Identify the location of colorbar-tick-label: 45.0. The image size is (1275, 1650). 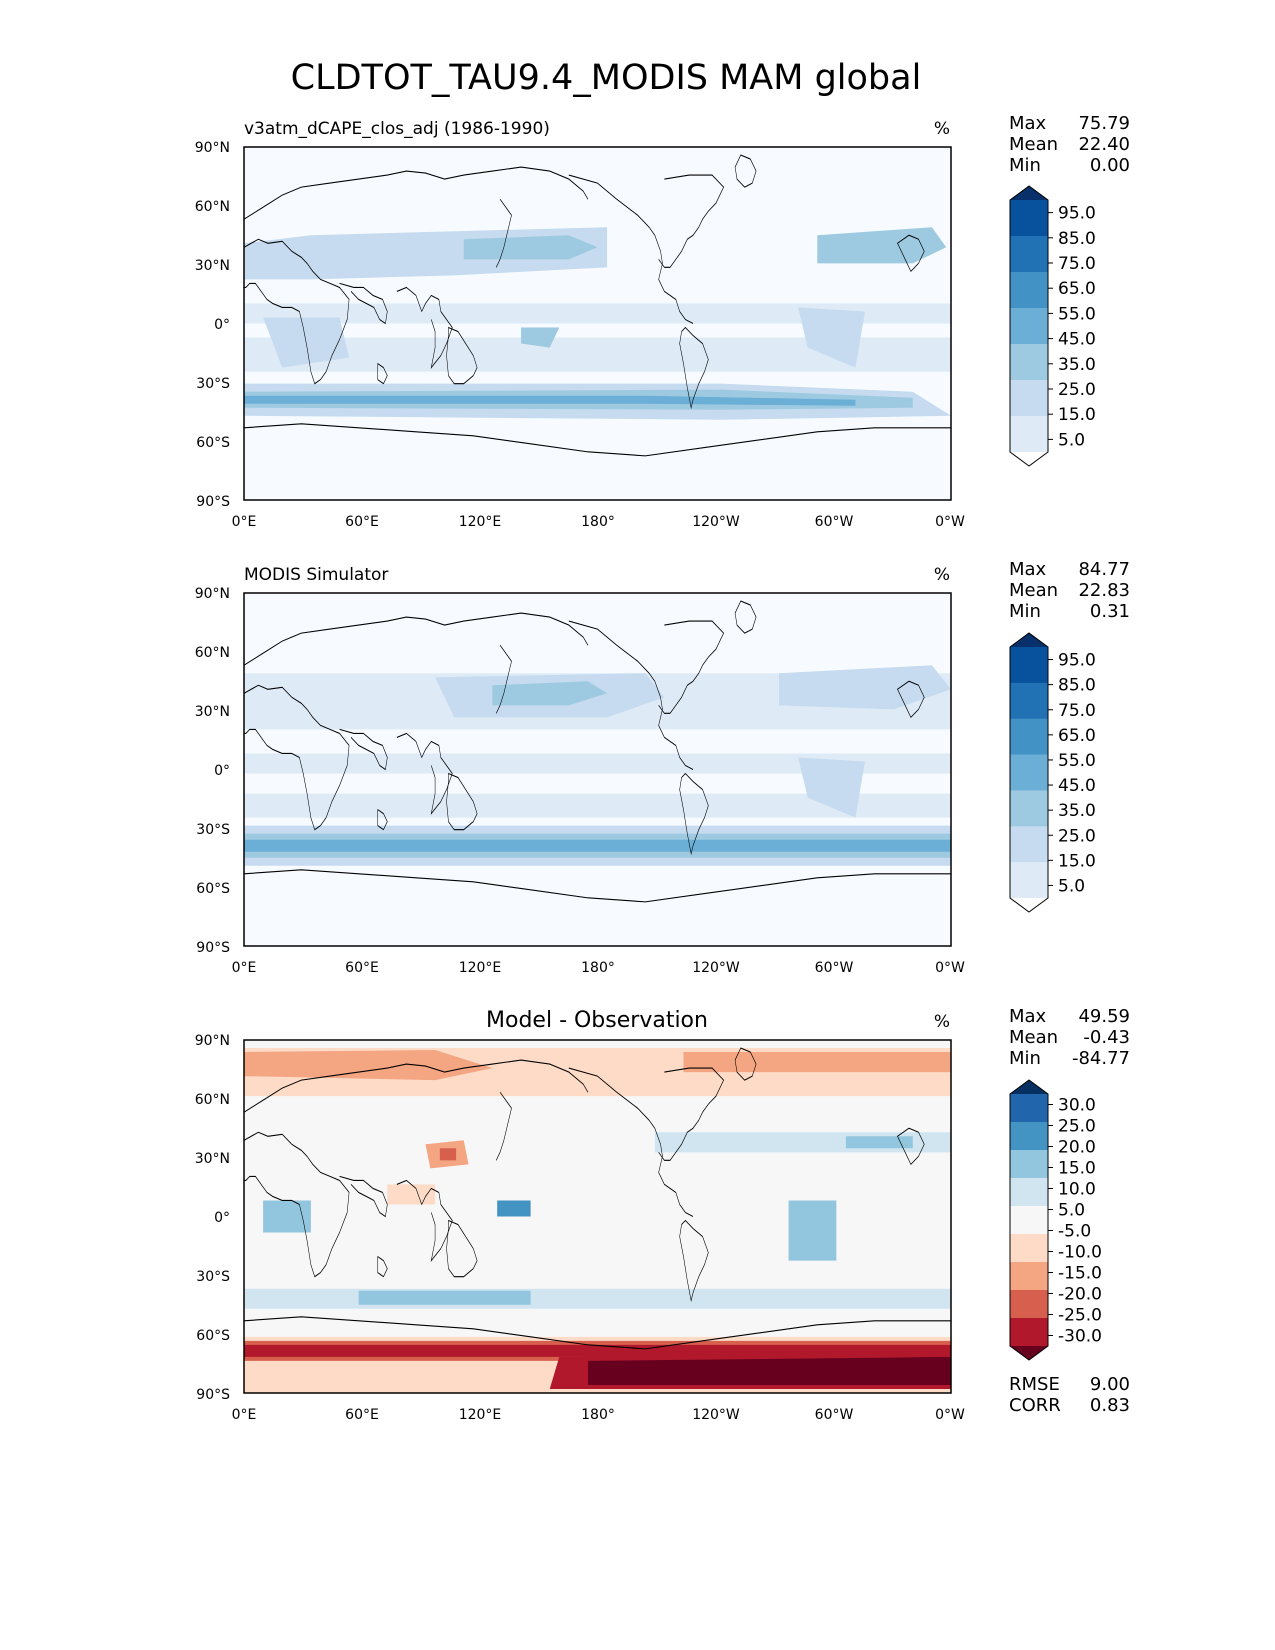
(1077, 786).